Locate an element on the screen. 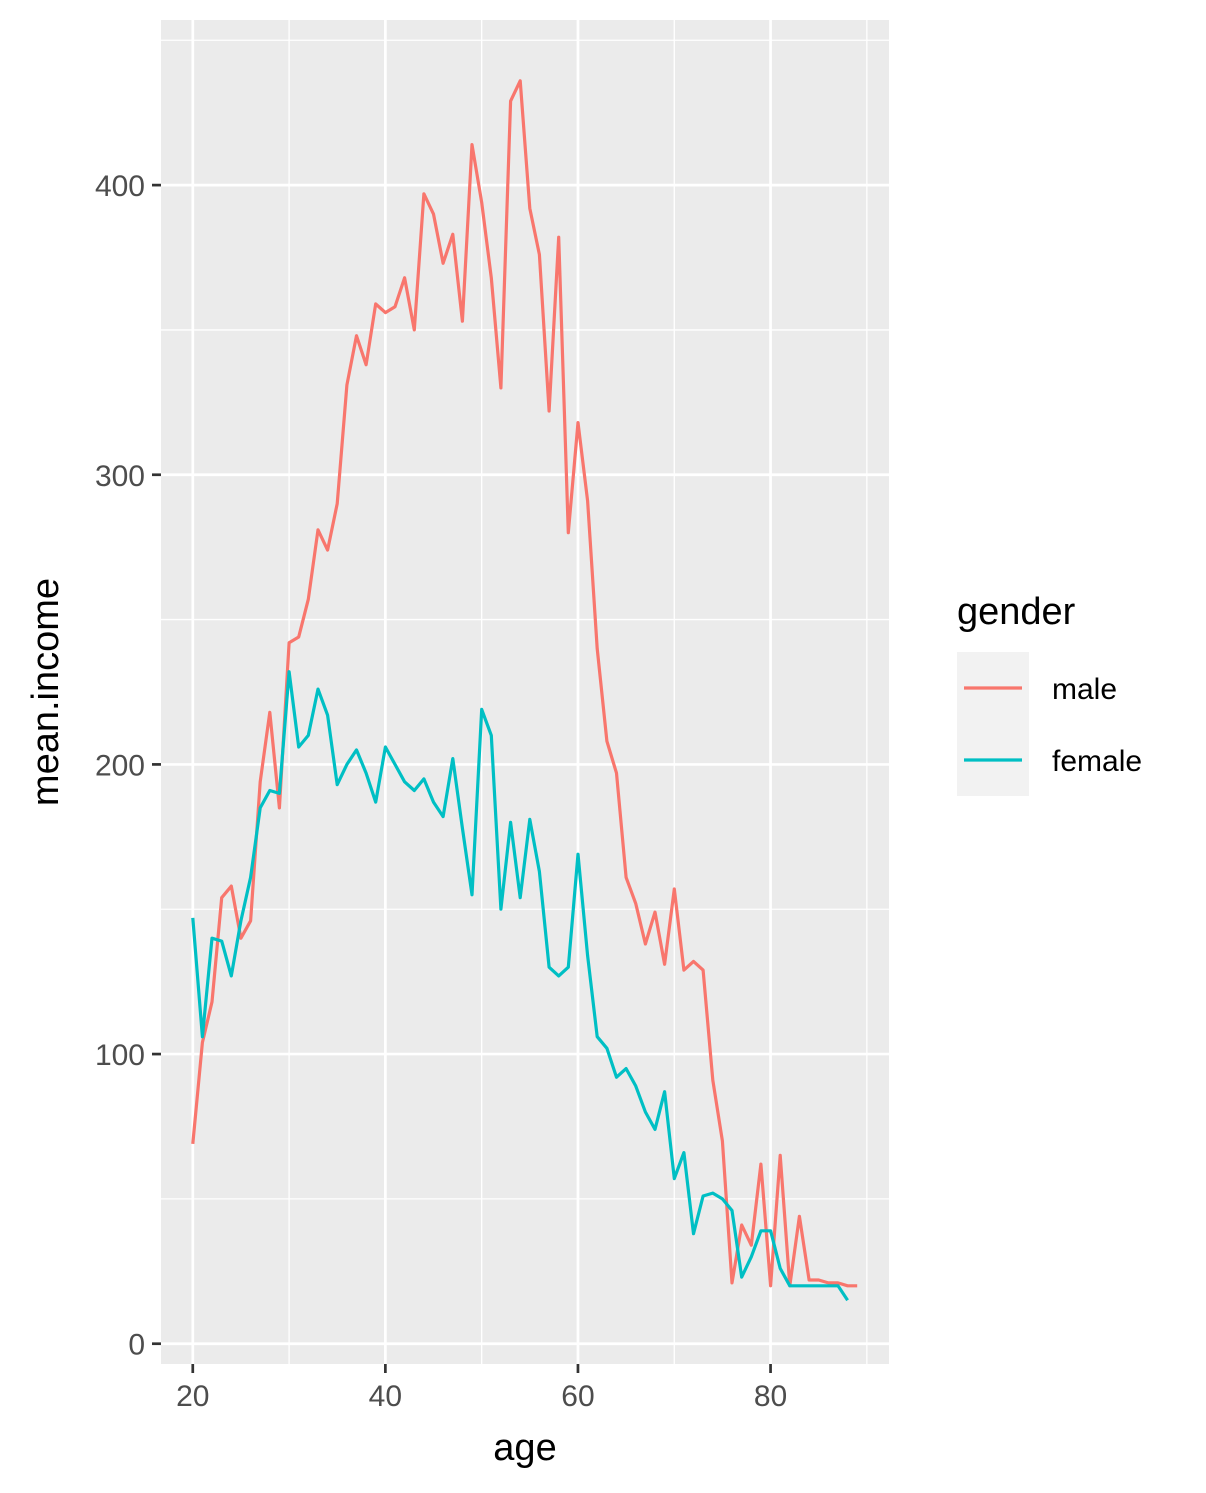 The width and height of the screenshot is (1206, 1493). y-tick-labels: 0 100 200 300 400 is located at coordinates (120, 766).